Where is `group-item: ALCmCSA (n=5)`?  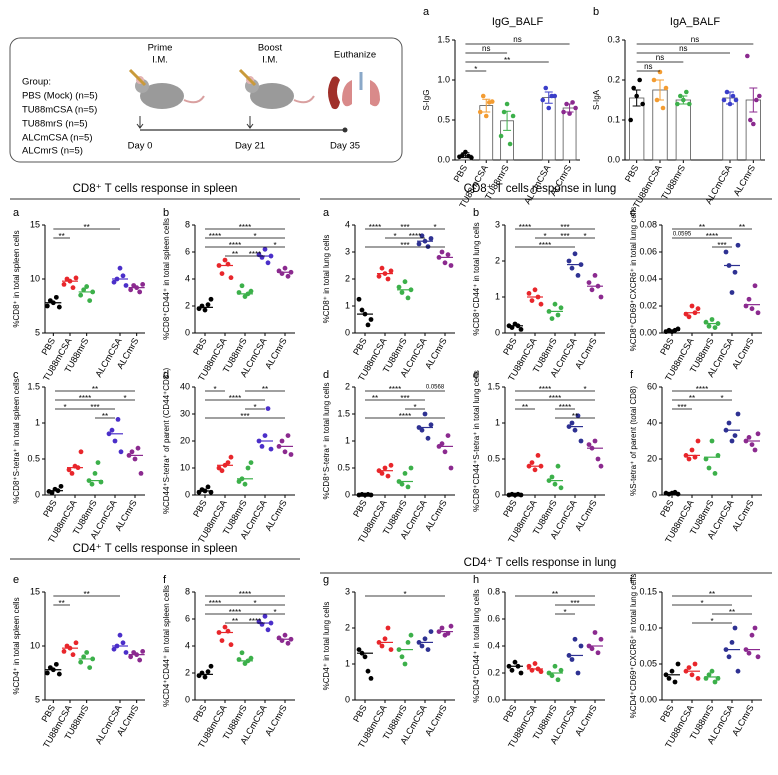 group-item: ALCmCSA (n=5) is located at coordinates (57, 138).